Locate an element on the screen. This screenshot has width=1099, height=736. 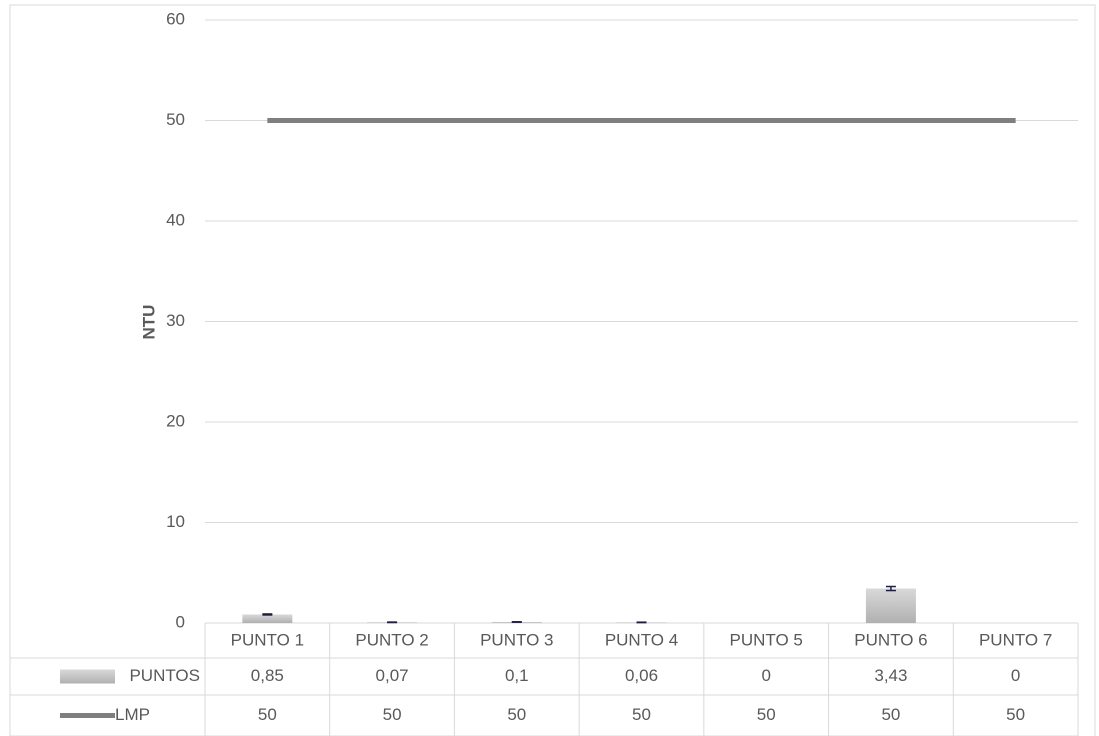
legend-key is located at coordinates (87, 676).